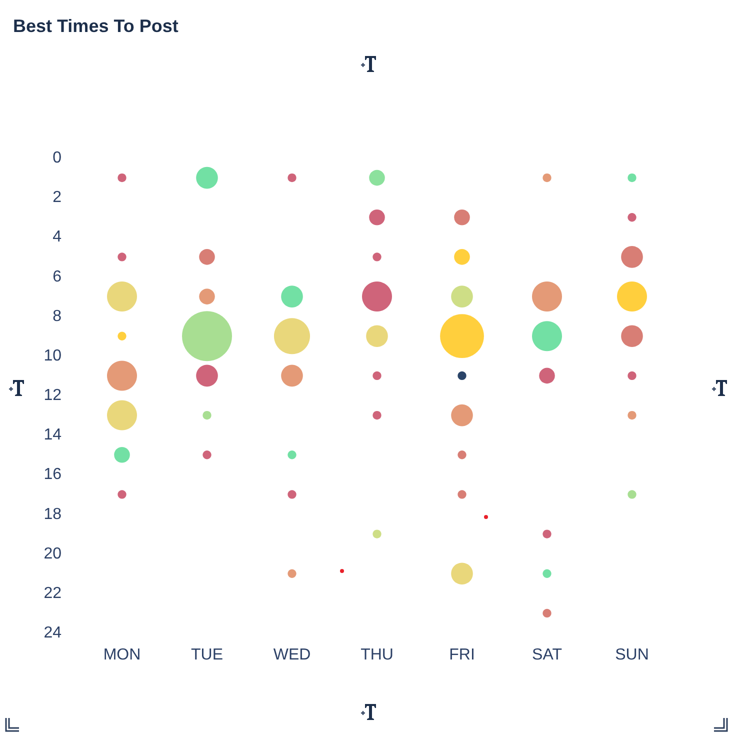 The height and width of the screenshot is (740, 734). What do you see at coordinates (53, 435) in the screenshot?
I see `y-tick-label: 14` at bounding box center [53, 435].